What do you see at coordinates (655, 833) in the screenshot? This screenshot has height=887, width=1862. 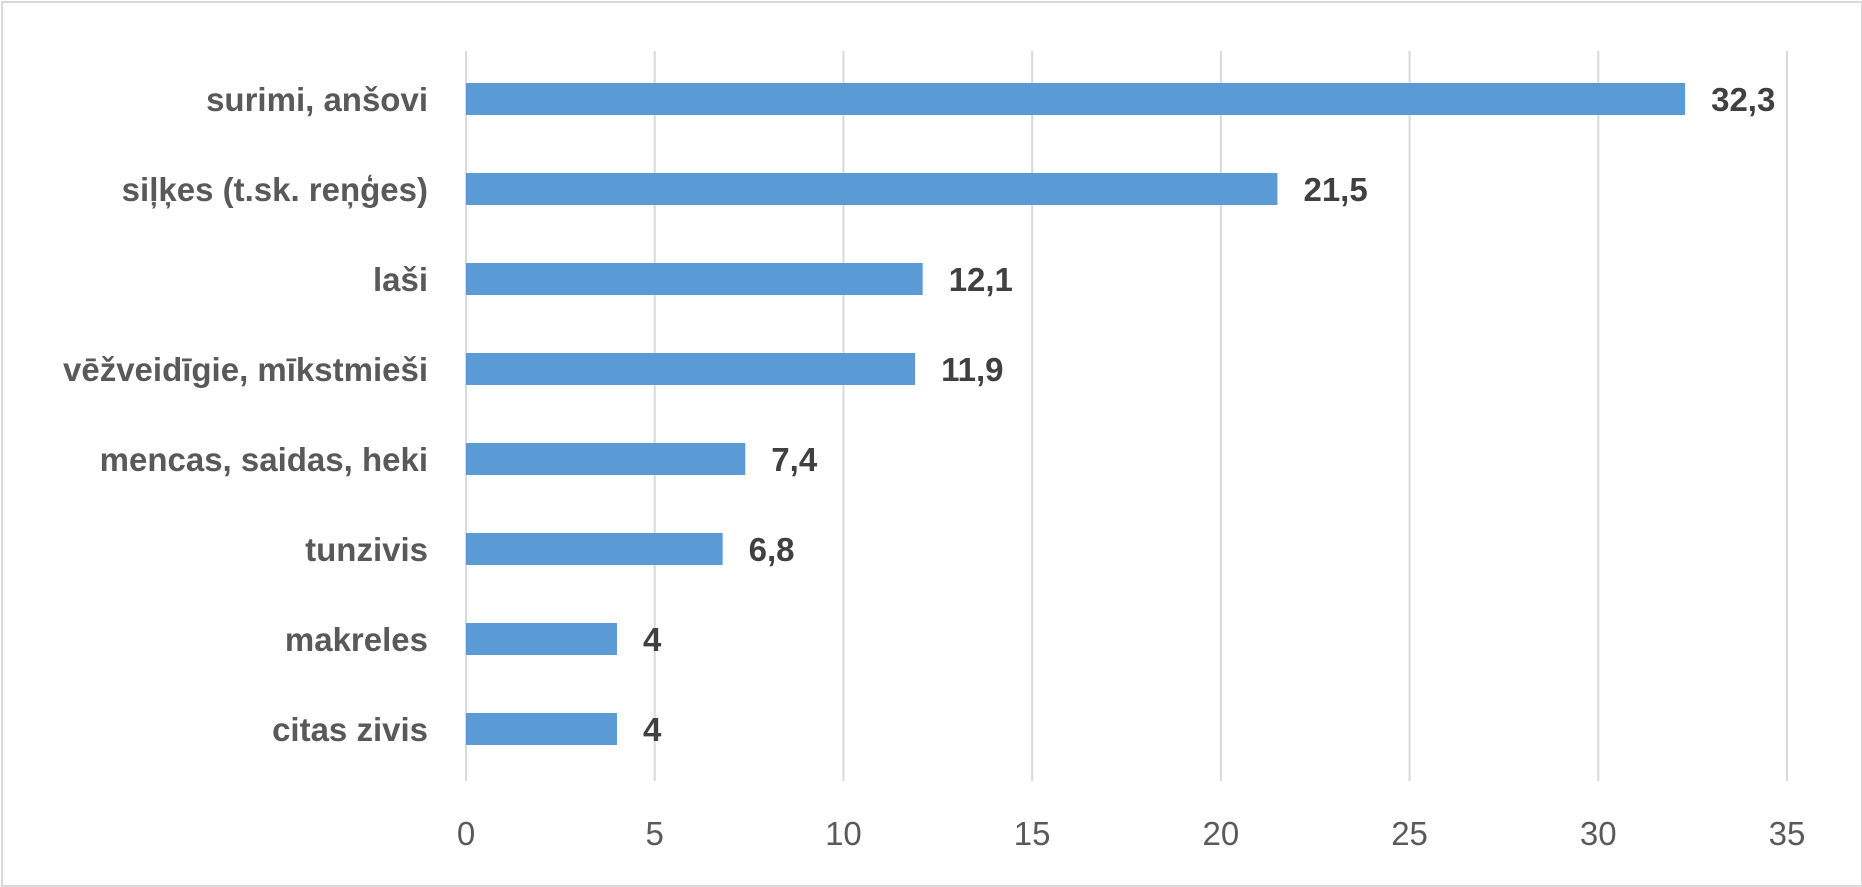 I see `x-tick-label: 5` at bounding box center [655, 833].